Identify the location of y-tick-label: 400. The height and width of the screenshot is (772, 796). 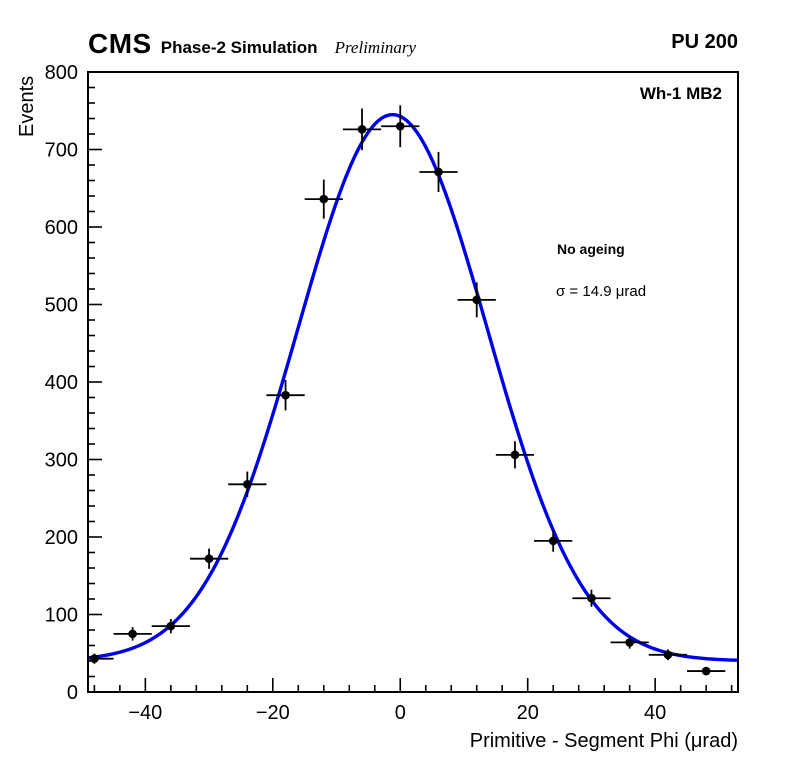
(61, 383).